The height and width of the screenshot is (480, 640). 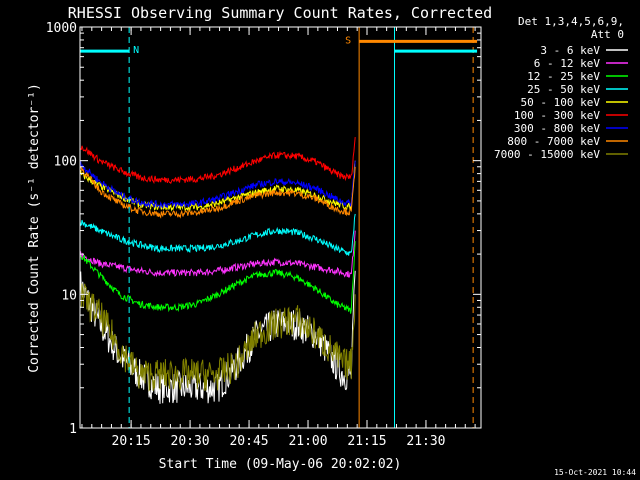 What do you see at coordinates (563, 76) in the screenshot?
I see `legend-entry-label: 12 - 25 keV` at bounding box center [563, 76].